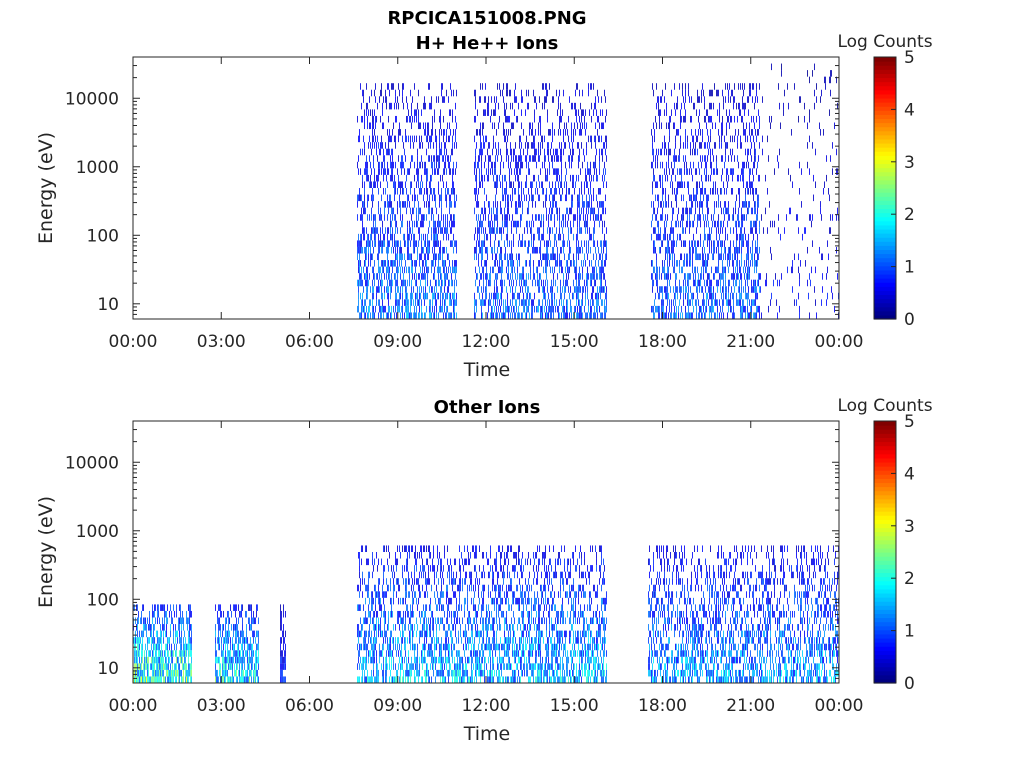  What do you see at coordinates (885, 157) in the screenshot?
I see `colorbar-swatch` at bounding box center [885, 157].